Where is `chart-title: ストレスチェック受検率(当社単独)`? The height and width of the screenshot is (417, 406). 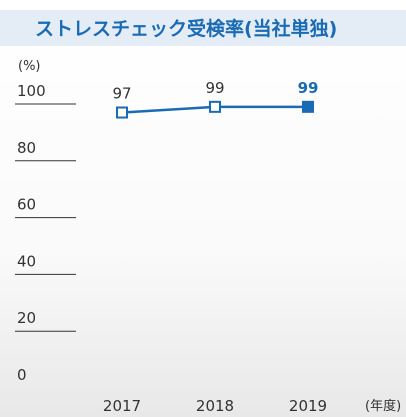 chart-title: ストレスチェック受検率(当社単独) is located at coordinates (186, 28).